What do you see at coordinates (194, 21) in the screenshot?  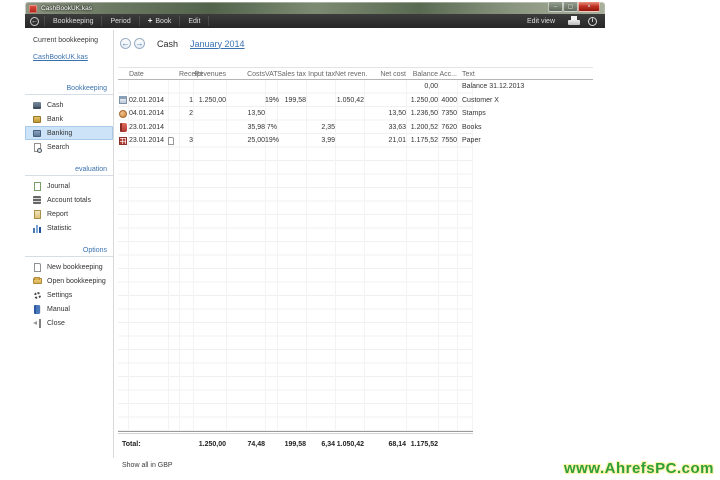 I see `menu-edit: Edit` at bounding box center [194, 21].